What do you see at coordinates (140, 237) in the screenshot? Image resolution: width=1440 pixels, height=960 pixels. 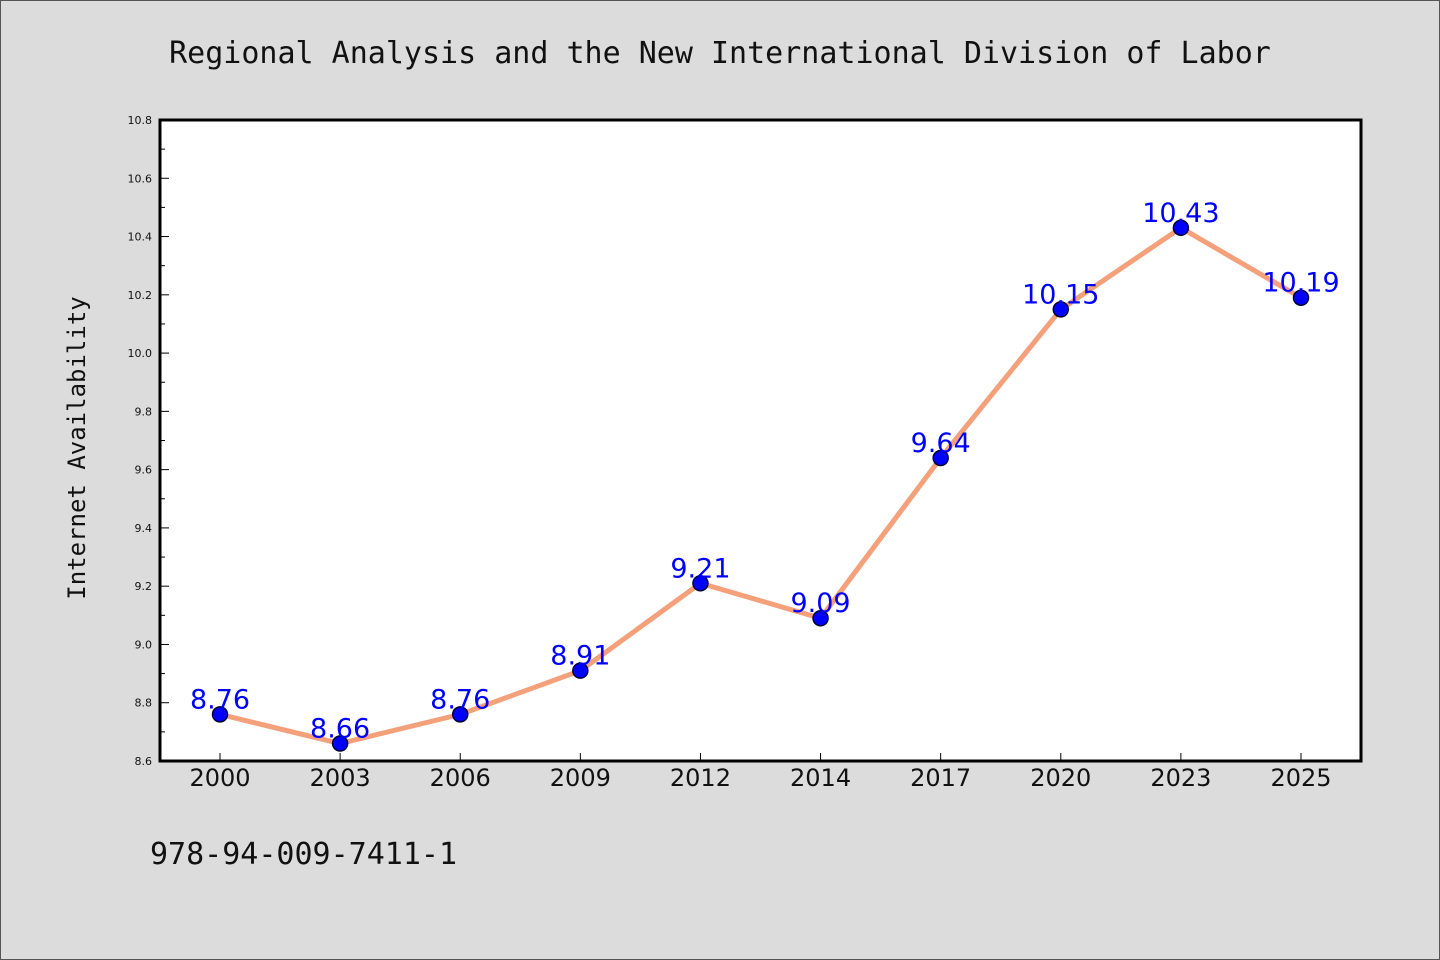 I see `y-tick-label: 10.4` at bounding box center [140, 237].